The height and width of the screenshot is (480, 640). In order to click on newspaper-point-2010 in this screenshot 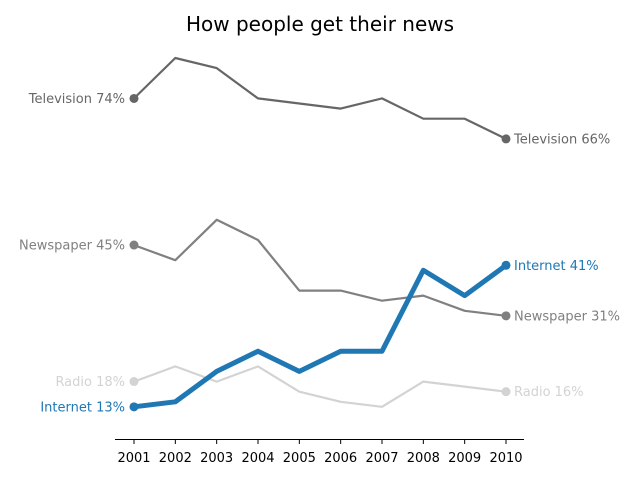, I will do `click(506, 316)`.